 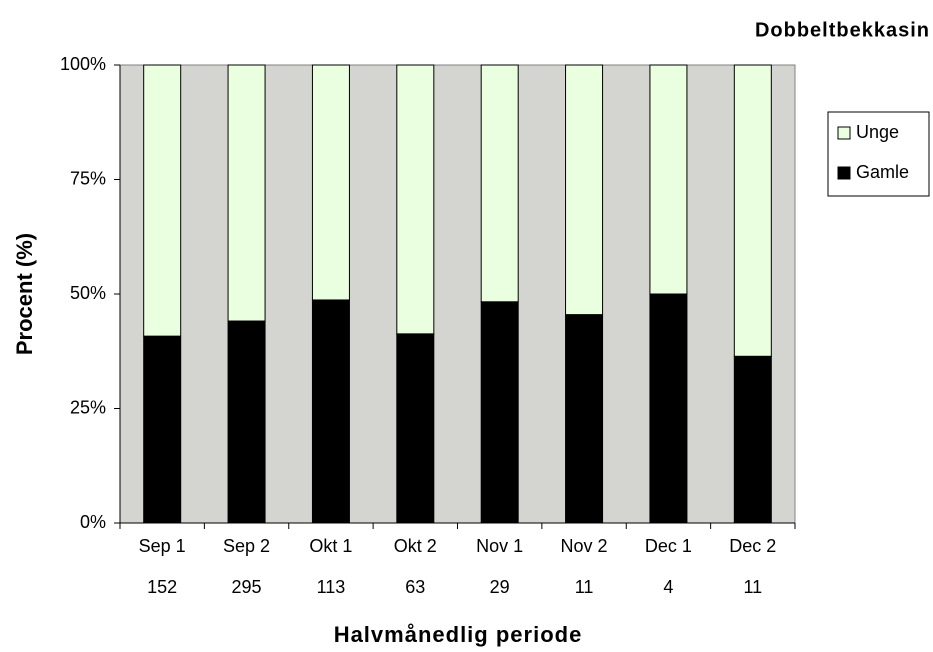 I want to click on x-axis-label: Halvmånedlig periode, so click(x=458, y=634).